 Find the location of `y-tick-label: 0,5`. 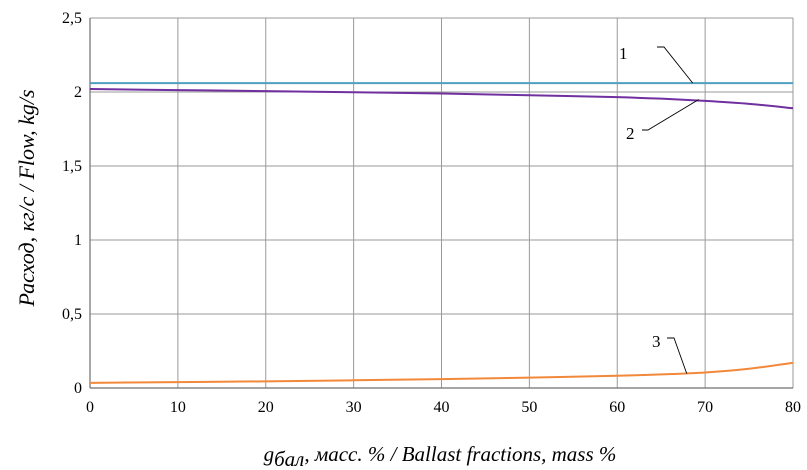

y-tick-label: 0,5 is located at coordinates (72, 314).